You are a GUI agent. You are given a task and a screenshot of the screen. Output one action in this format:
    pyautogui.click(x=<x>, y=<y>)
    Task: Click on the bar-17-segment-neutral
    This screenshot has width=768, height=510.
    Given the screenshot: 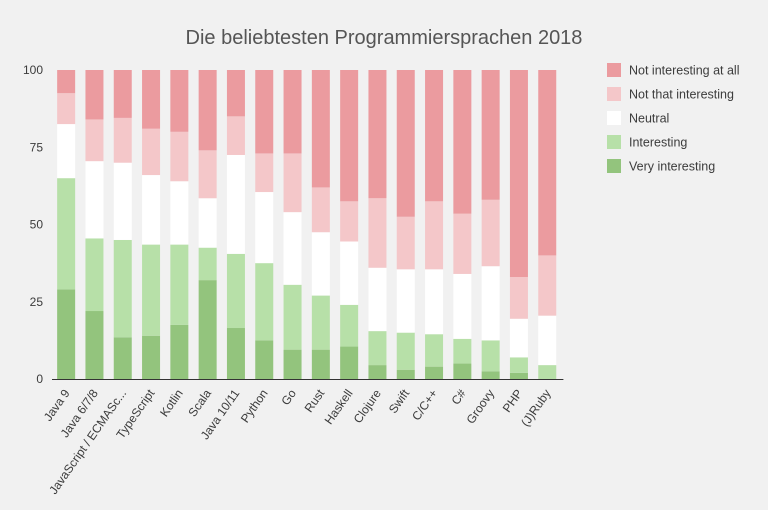 What is the action you would take?
    pyautogui.click(x=547, y=340)
    